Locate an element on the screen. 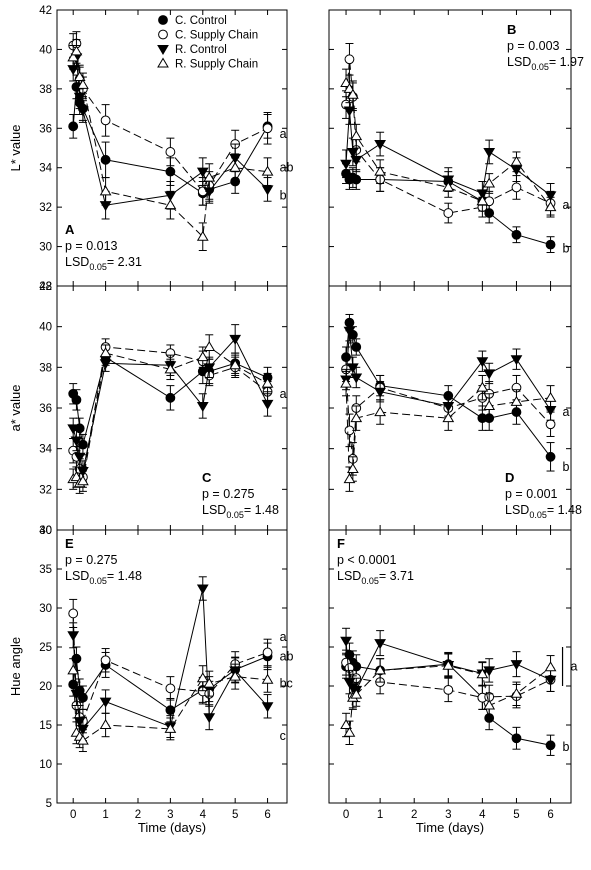 The image size is (591, 870). group-label: ab is located at coordinates (287, 168).